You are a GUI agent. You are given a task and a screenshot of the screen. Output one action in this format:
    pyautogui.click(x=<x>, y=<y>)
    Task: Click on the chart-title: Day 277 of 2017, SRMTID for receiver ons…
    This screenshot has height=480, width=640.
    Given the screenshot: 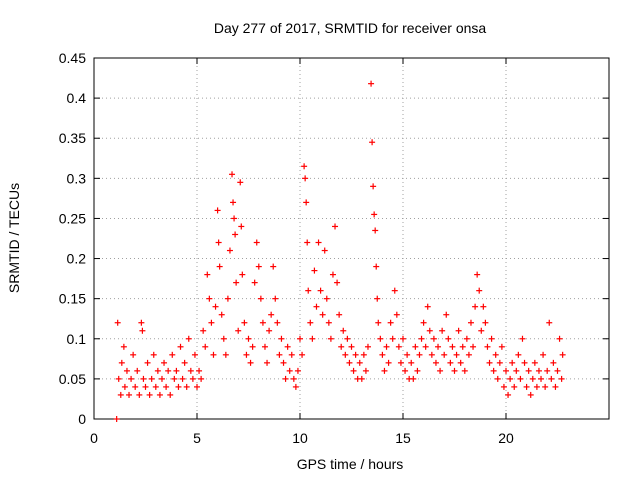 What is the action you would take?
    pyautogui.click(x=350, y=28)
    